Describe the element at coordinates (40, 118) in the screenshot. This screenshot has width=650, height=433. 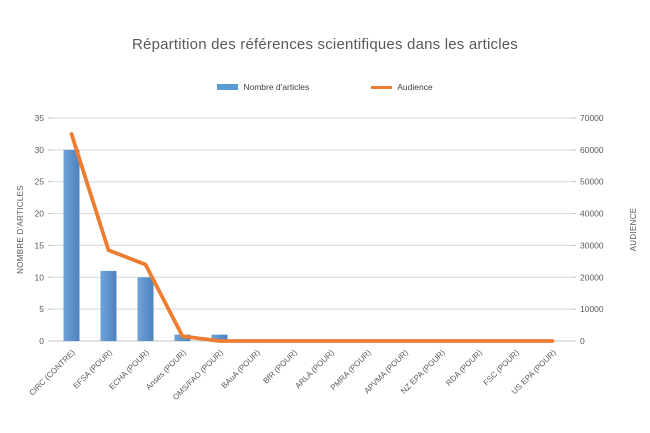
I see `left-axis-tick-label: 35` at that location.